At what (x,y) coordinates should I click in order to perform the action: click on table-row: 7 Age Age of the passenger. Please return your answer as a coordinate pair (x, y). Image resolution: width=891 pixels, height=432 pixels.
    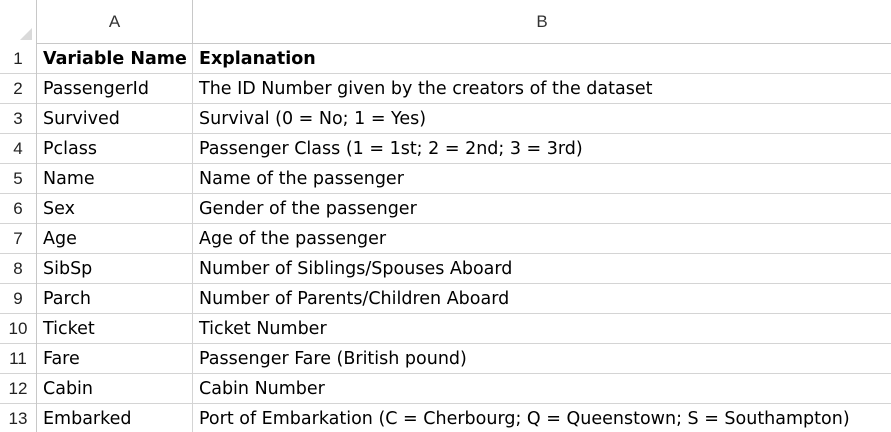
    Looking at the image, I should click on (445, 239).